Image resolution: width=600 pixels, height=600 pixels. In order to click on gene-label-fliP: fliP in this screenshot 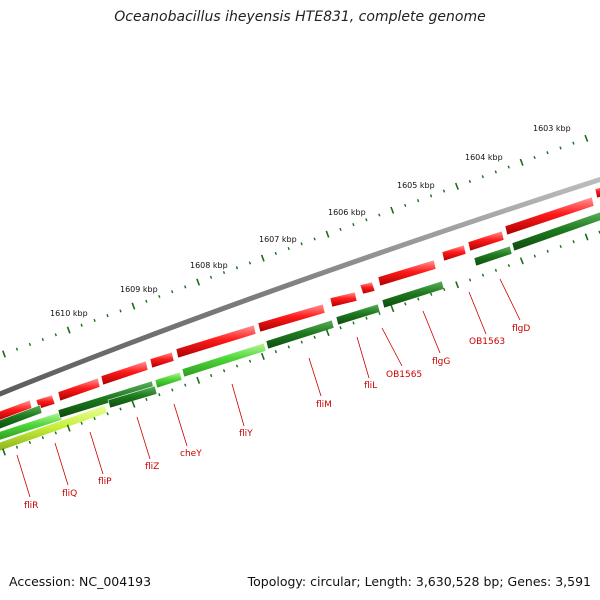, I will do `click(105, 482)`.